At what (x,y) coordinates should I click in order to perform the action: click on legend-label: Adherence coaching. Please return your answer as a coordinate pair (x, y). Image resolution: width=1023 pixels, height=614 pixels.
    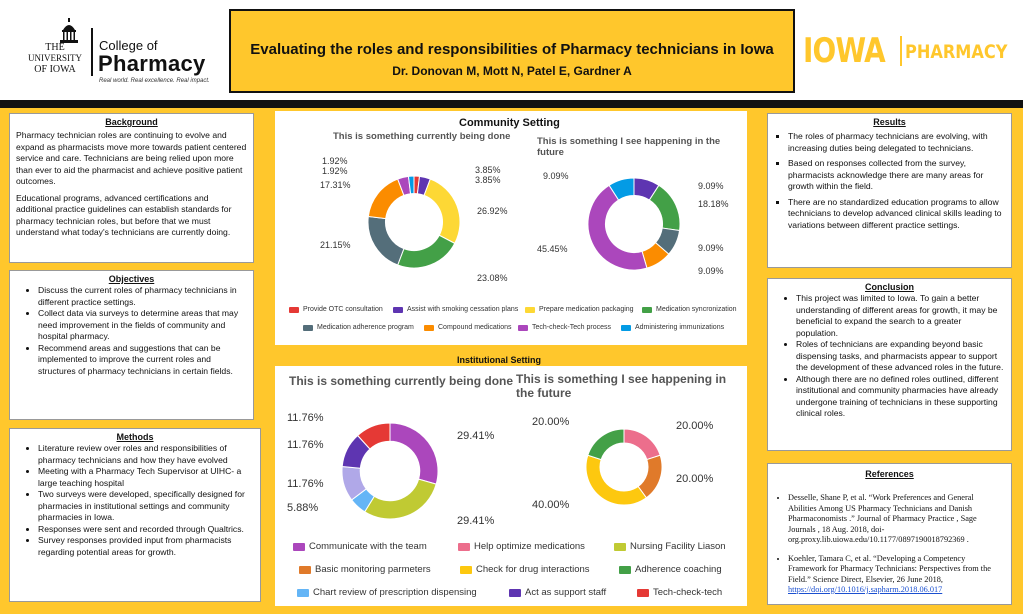
    Looking at the image, I should click on (678, 569).